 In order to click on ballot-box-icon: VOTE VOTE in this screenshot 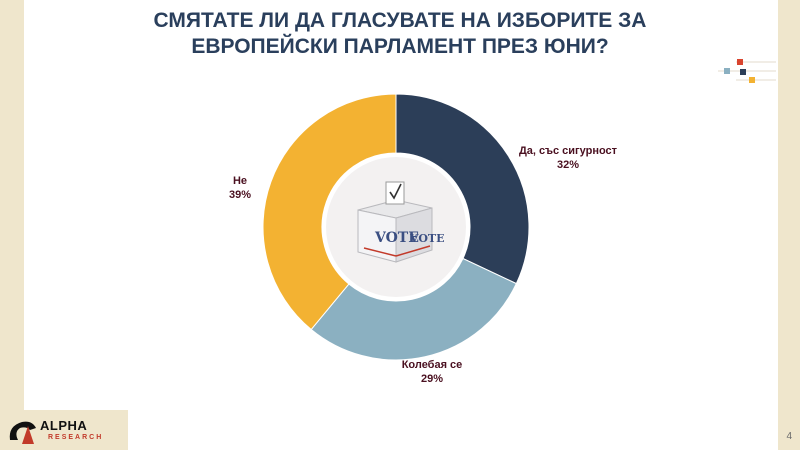, I will do `click(401, 222)`.